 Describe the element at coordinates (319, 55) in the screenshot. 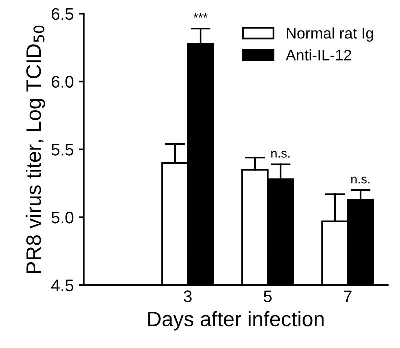

I see `legend-label: Anti-IL-12` at that location.